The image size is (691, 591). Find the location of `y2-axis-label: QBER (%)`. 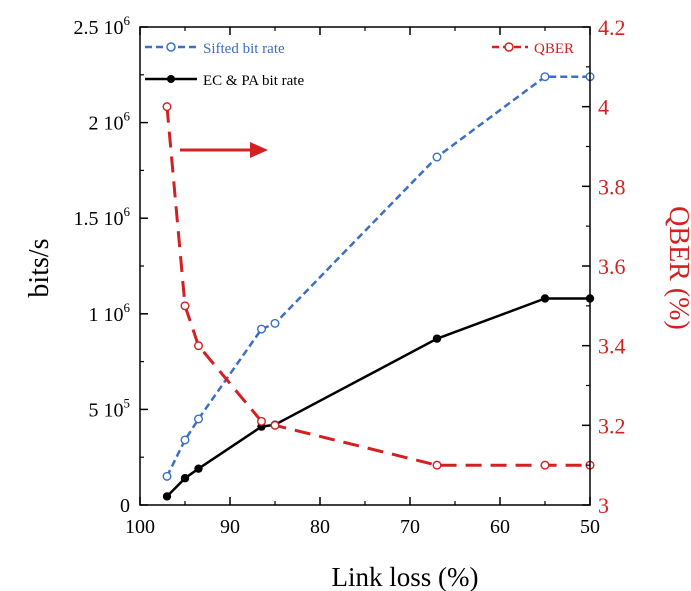

y2-axis-label: QBER (%) is located at coordinates (677, 268).